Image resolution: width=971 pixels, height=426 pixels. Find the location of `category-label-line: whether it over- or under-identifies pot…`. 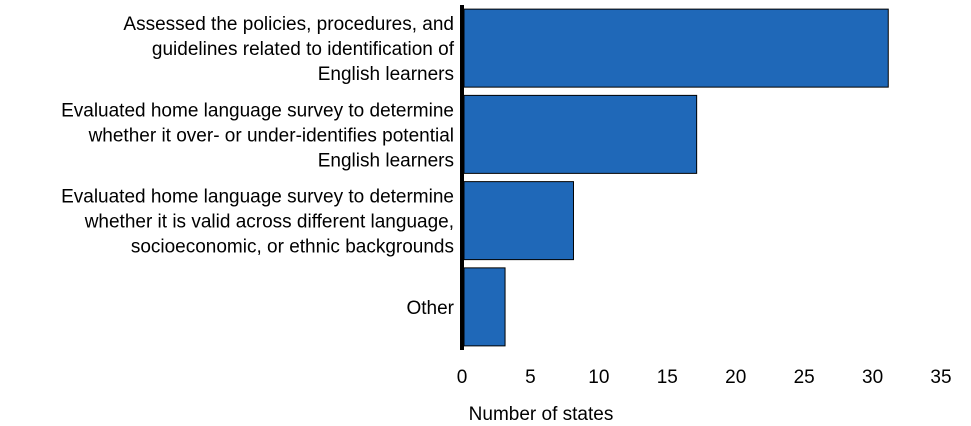

category-label-line: whether it over- or under-identifies pot… is located at coordinates (271, 135).